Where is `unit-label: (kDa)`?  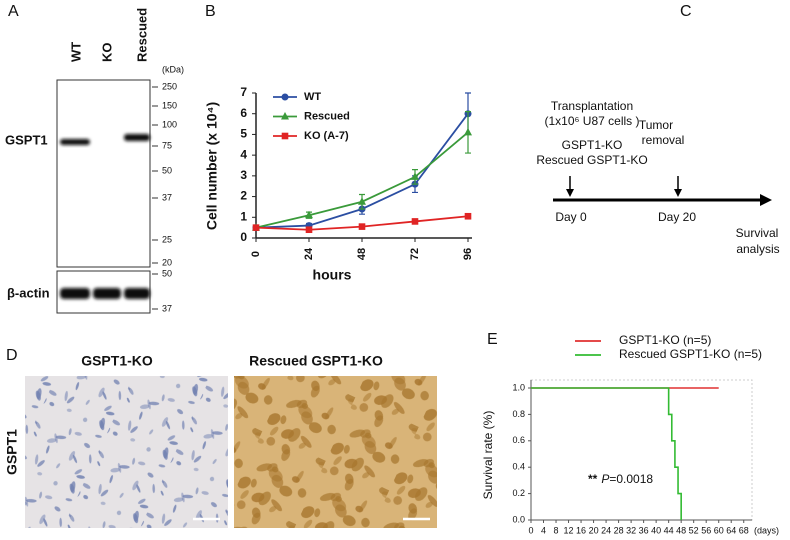
unit-label: (kDa) is located at coordinates (173, 69).